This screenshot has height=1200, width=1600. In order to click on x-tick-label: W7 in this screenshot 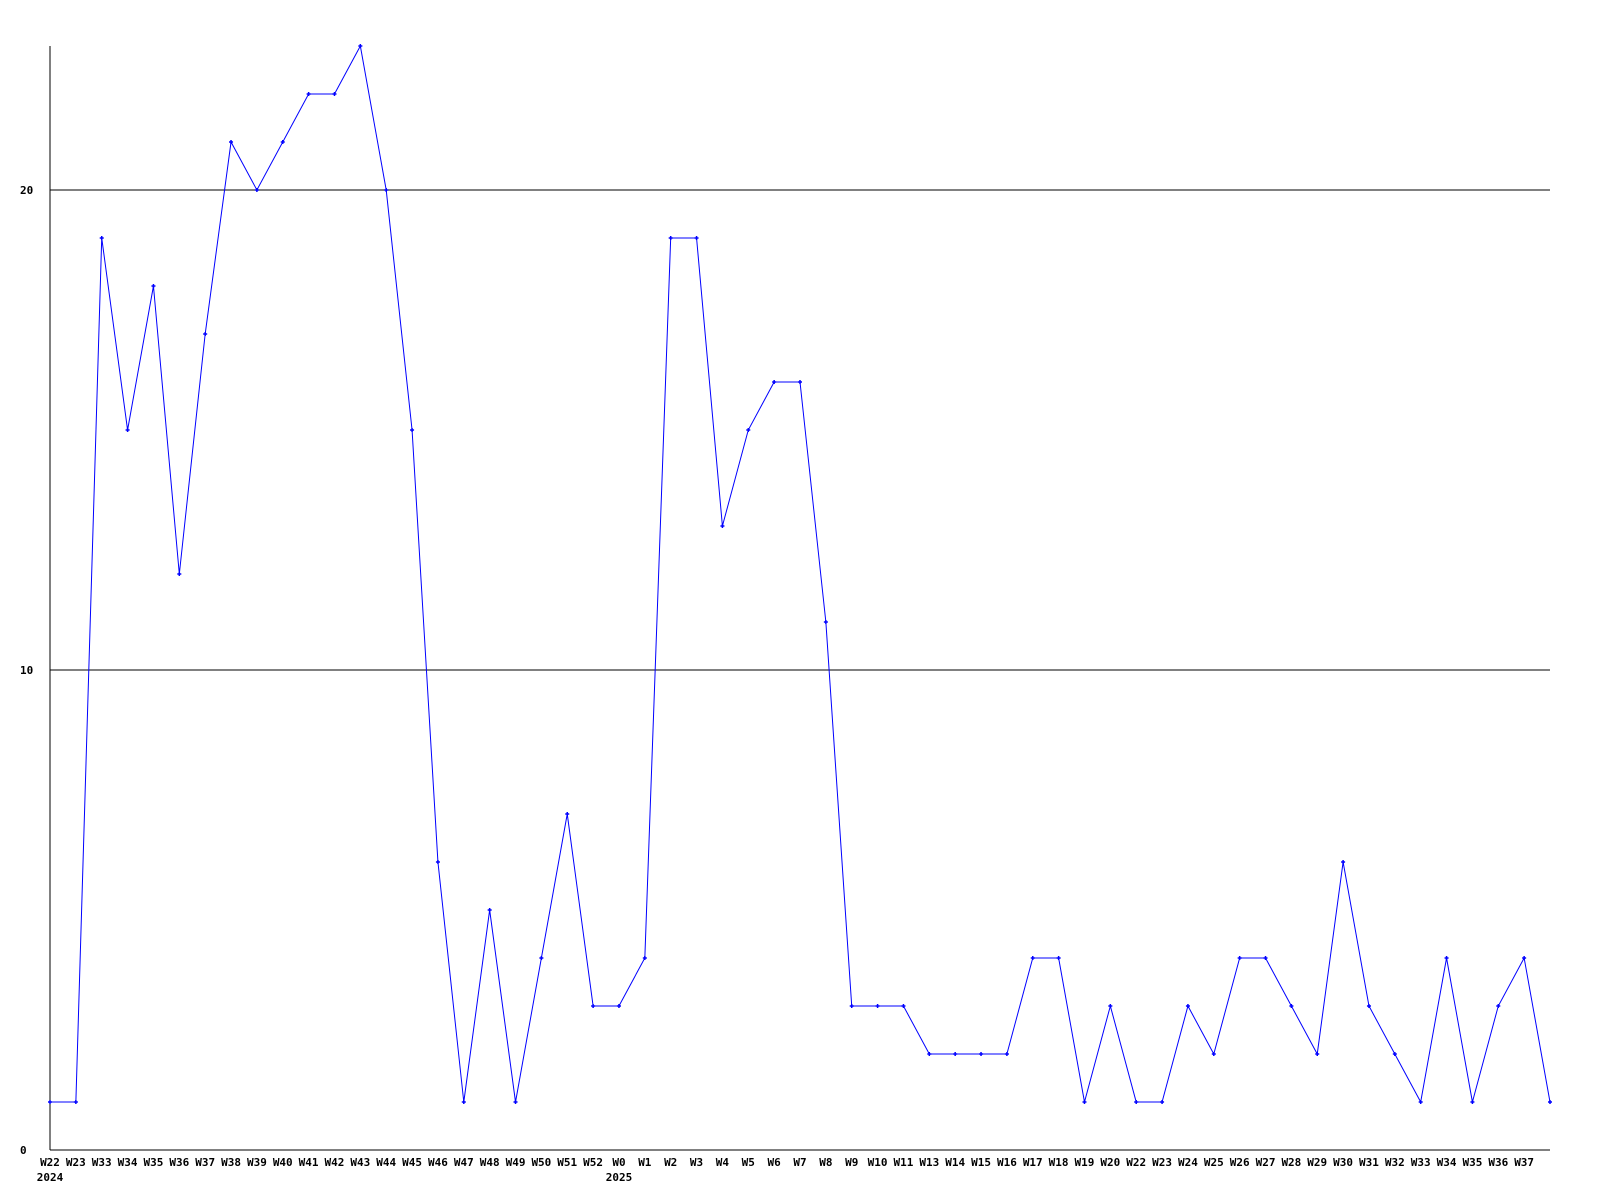, I will do `click(799, 1162)`.